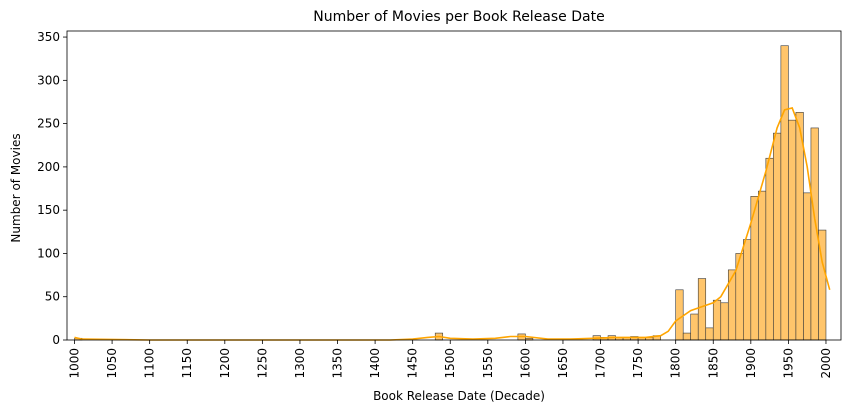  I want to click on x-tick-label: 1900, so click(751, 363).